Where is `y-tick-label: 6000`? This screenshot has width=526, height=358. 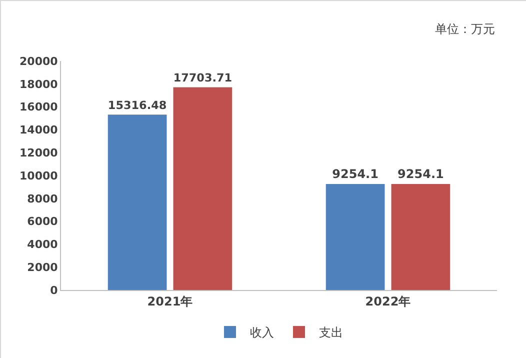 y-tick-label: 6000 is located at coordinates (42, 221).